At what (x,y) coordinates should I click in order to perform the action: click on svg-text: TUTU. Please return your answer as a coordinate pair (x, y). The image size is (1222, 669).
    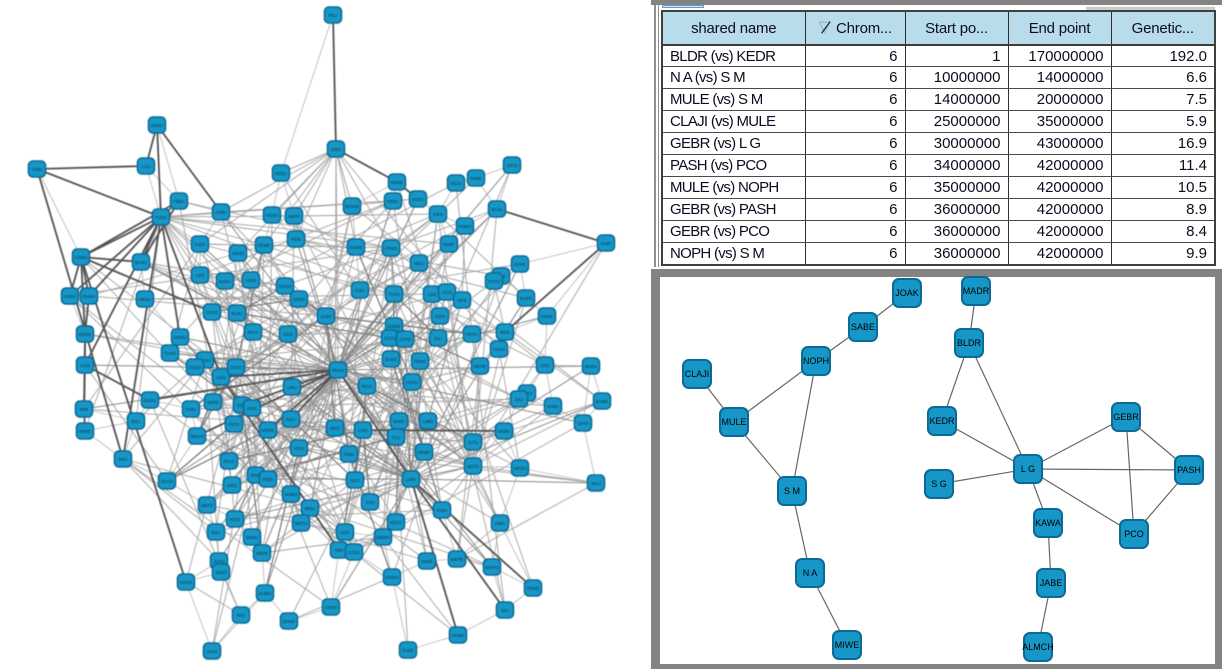
    Looking at the image, I should click on (393, 294).